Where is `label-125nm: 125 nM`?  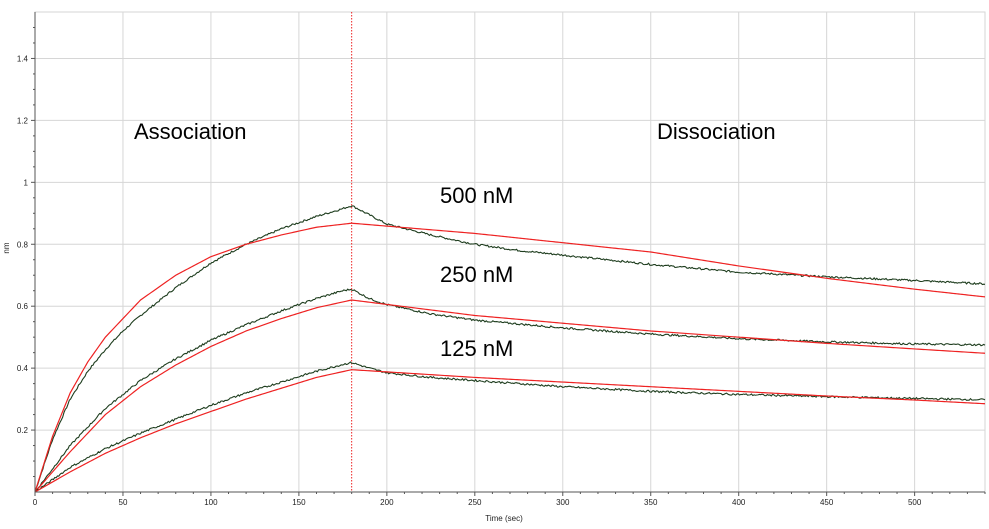 label-125nm: 125 nM is located at coordinates (476, 348).